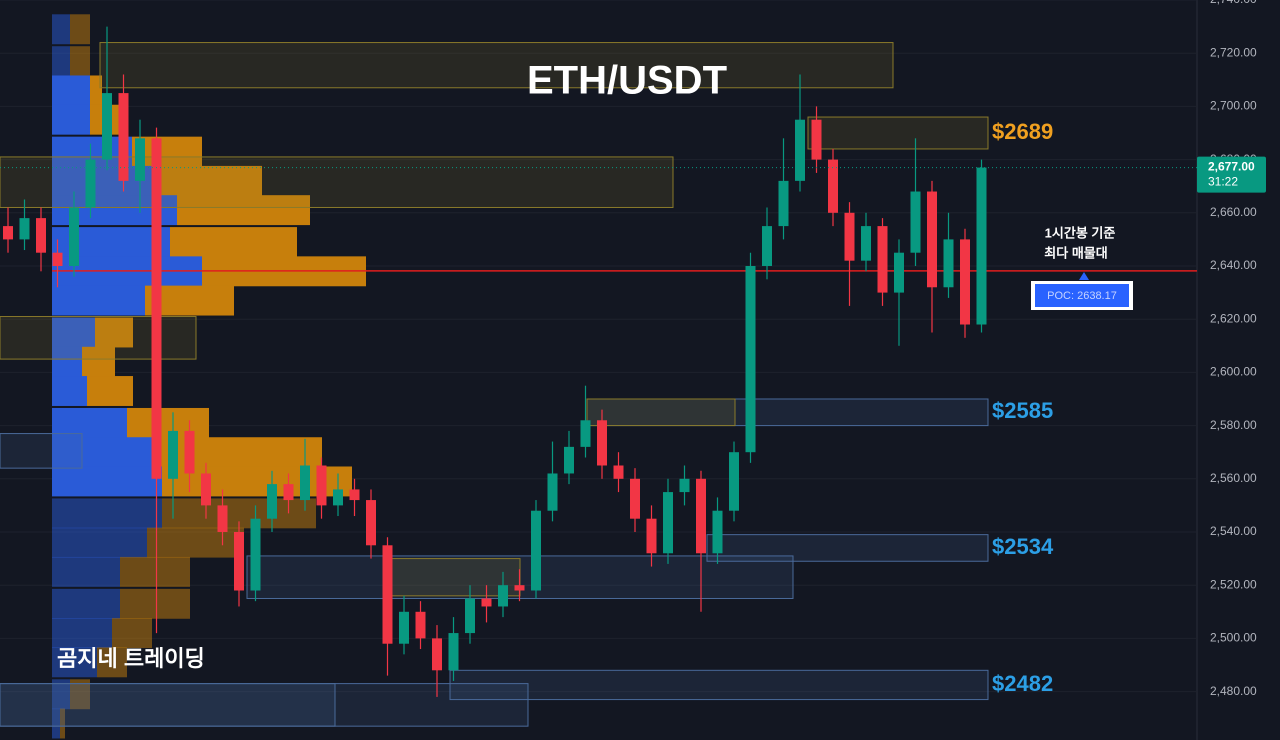 The image size is (1280, 740). I want to click on y-tick-label: 2,720.00, so click(1233, 52).